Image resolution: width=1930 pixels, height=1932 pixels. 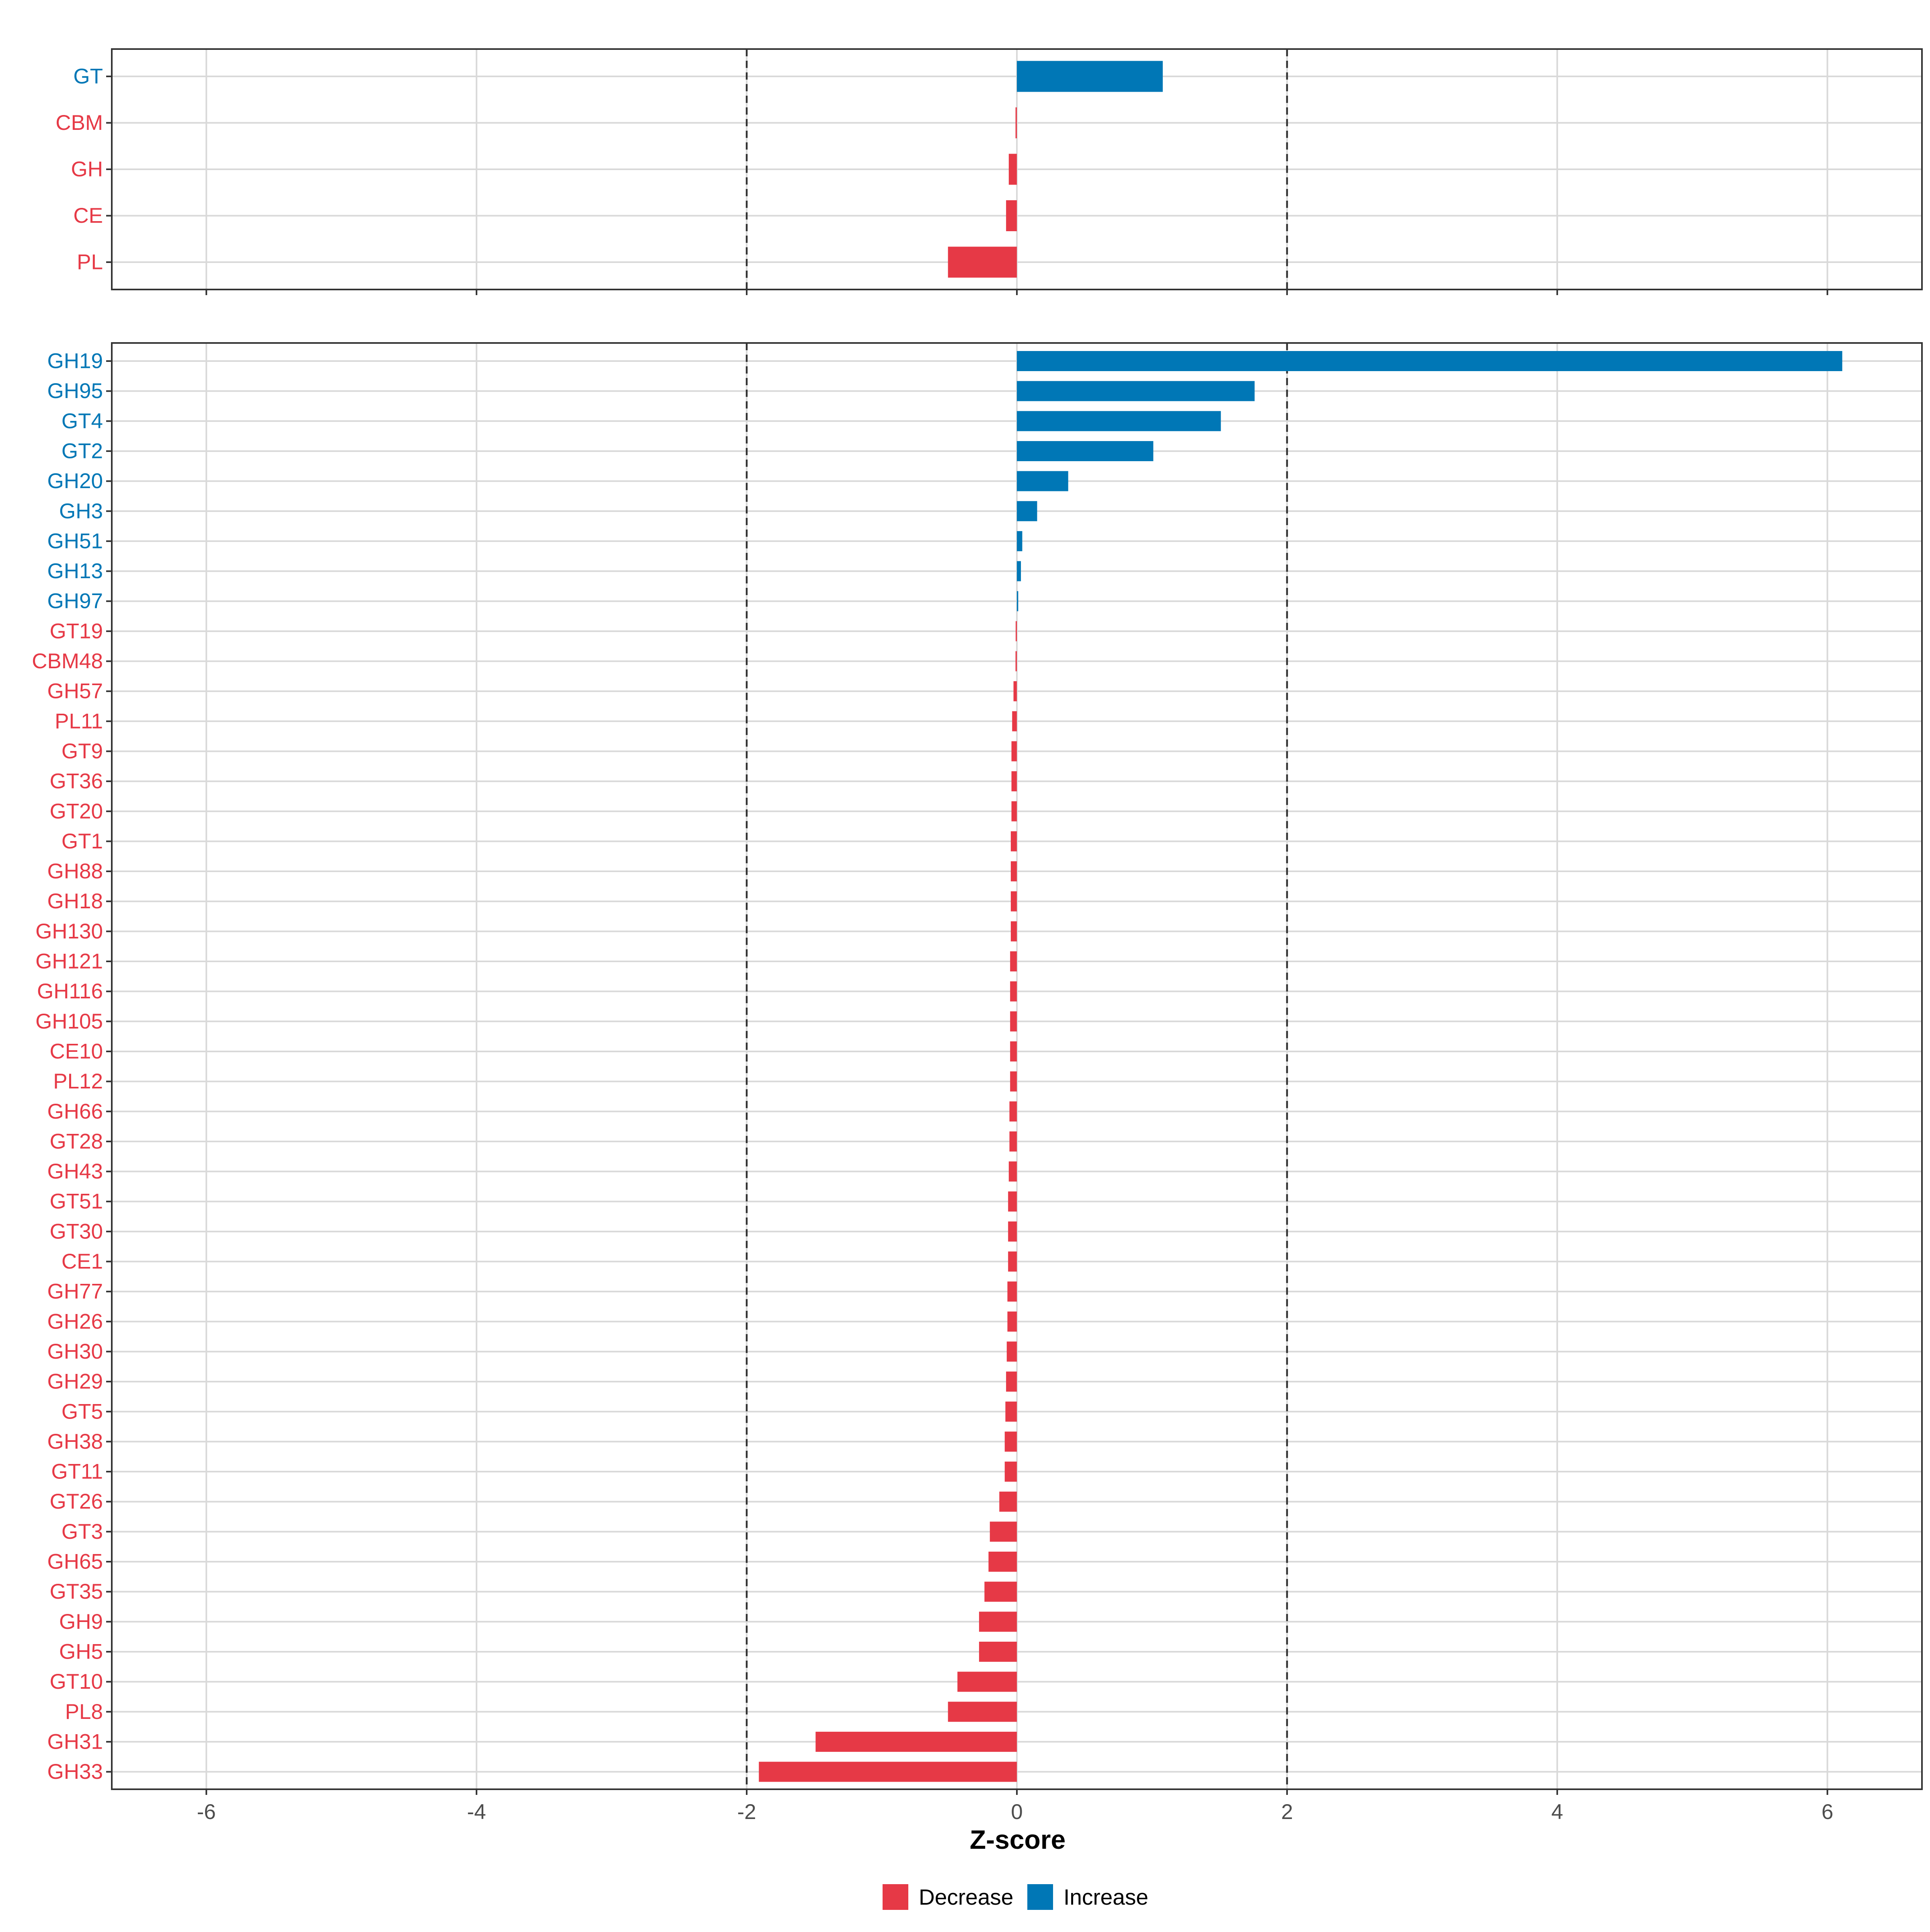 What do you see at coordinates (82, 451) in the screenshot?
I see `bottom-category-label: GT2` at bounding box center [82, 451].